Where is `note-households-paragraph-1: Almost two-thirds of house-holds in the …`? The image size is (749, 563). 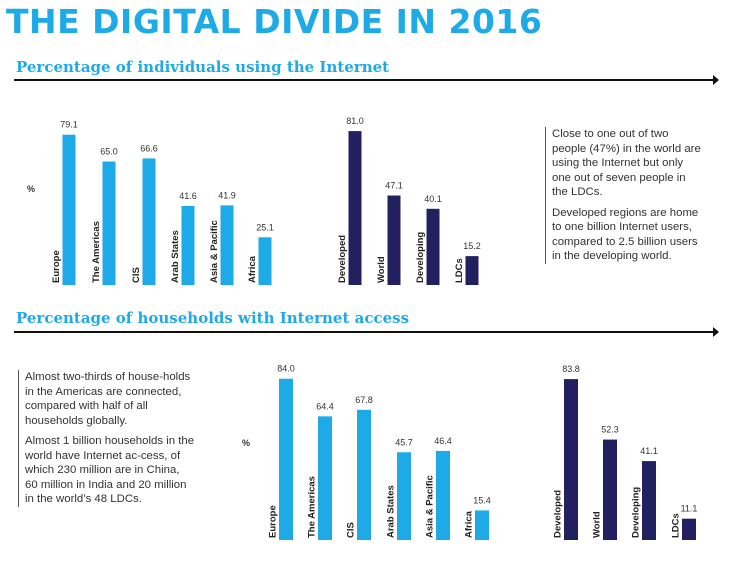
note-households-paragraph-1: Almost two-thirds of house-holds in the … is located at coordinates (108, 399).